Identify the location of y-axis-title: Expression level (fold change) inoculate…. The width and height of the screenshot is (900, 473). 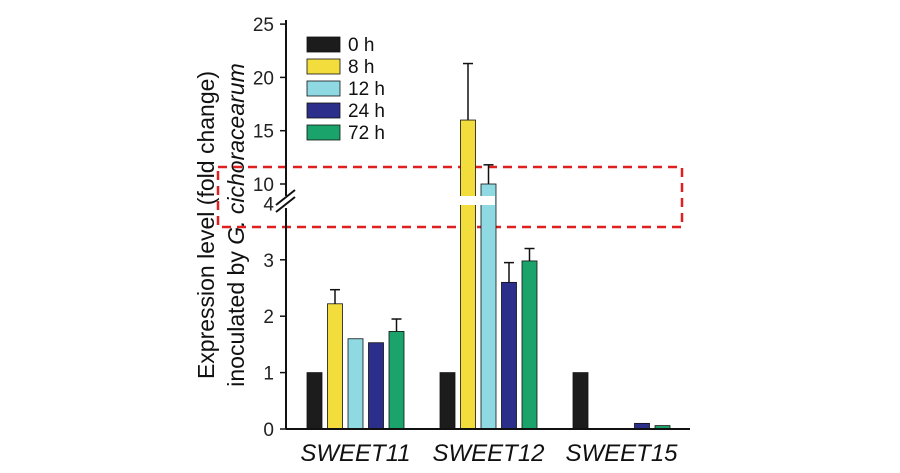
(221, 224).